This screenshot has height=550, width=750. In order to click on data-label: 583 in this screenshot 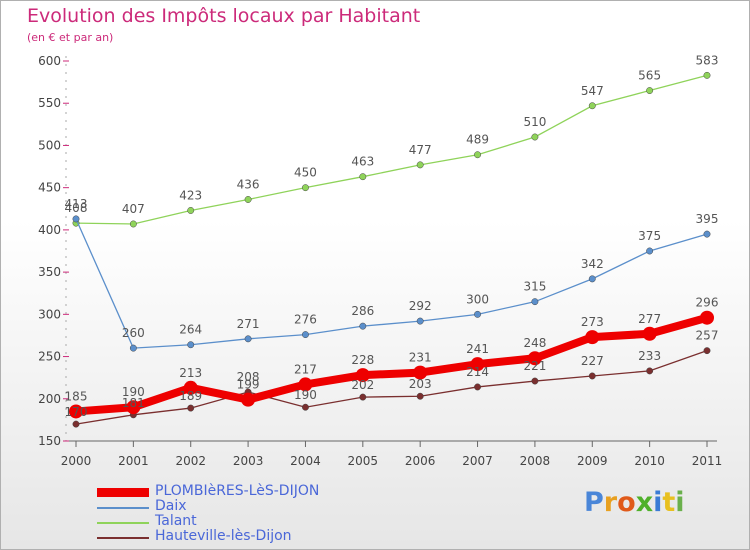, I will do `click(707, 60)`.